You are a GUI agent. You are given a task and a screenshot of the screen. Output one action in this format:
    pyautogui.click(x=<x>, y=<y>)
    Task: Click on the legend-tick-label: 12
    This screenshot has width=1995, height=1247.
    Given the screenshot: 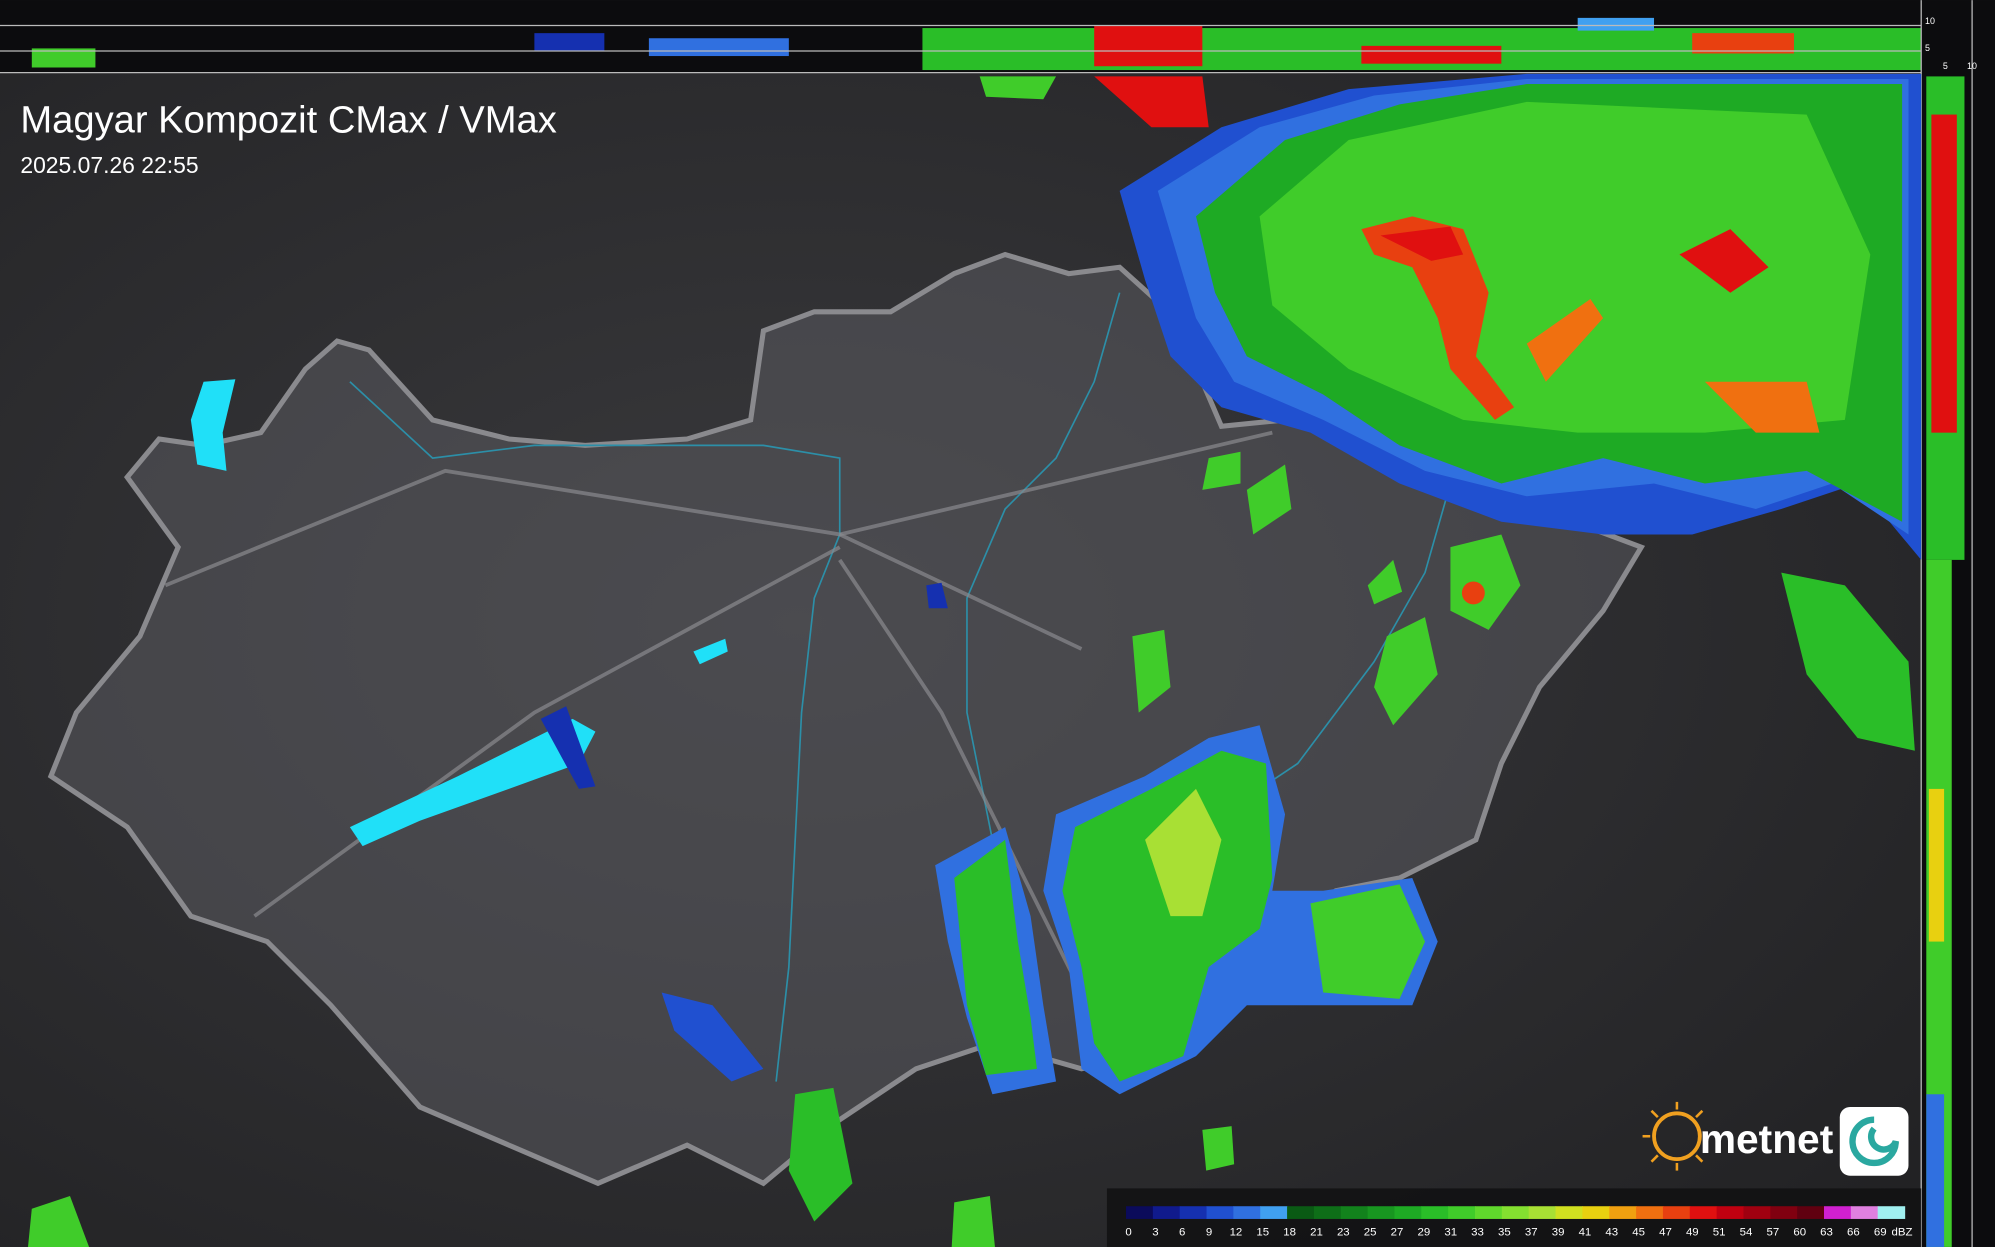 What is the action you would take?
    pyautogui.click(x=1236, y=1232)
    